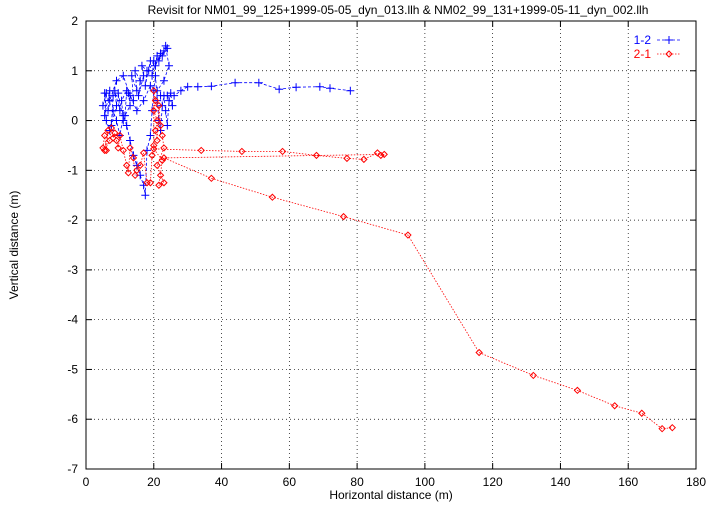  I want to click on y-tick-label: -3, so click(72, 270).